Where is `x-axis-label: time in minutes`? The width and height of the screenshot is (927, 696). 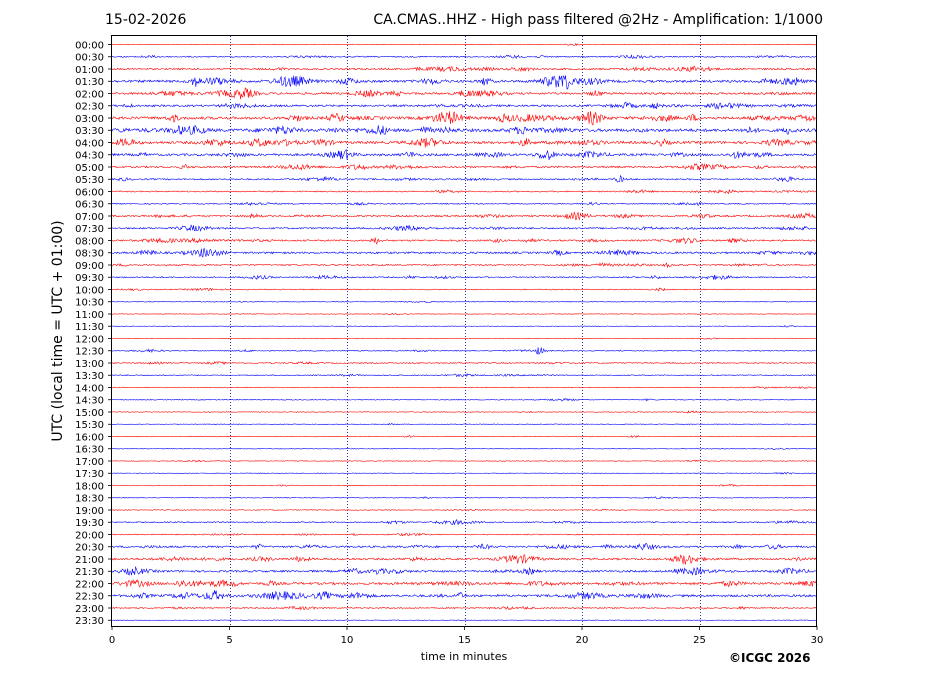
x-axis-label: time in minutes is located at coordinates (464, 656).